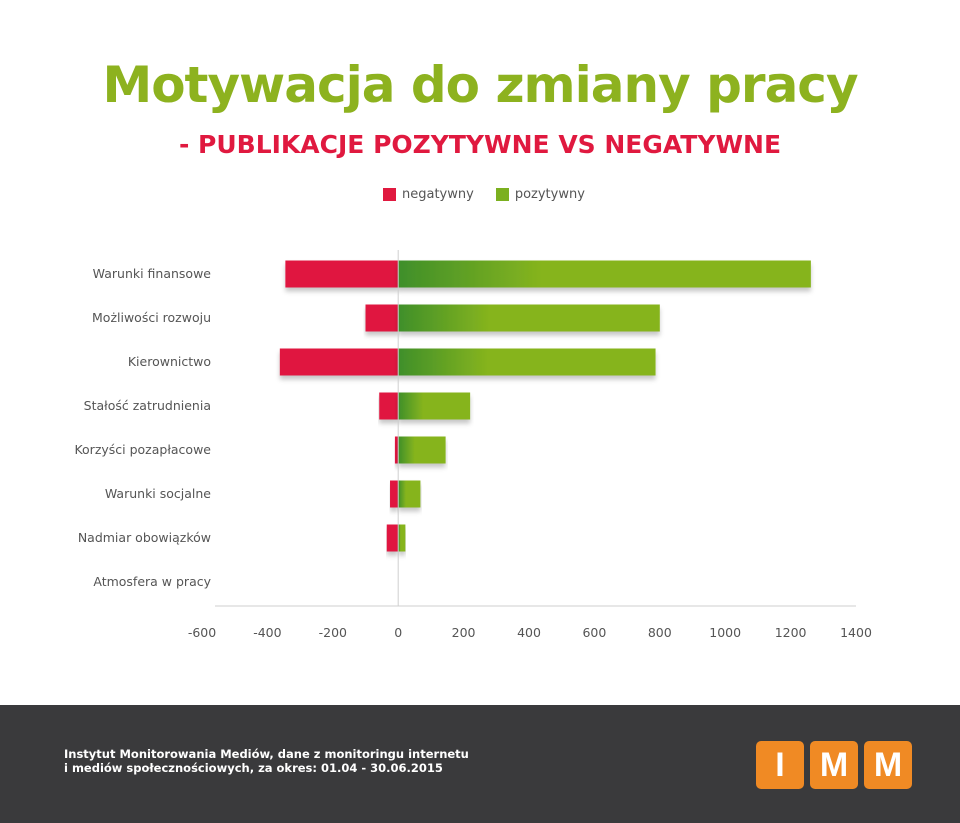 Image resolution: width=960 pixels, height=823 pixels. Describe the element at coordinates (333, 632) in the screenshot. I see `x-tick-label: -200` at that location.